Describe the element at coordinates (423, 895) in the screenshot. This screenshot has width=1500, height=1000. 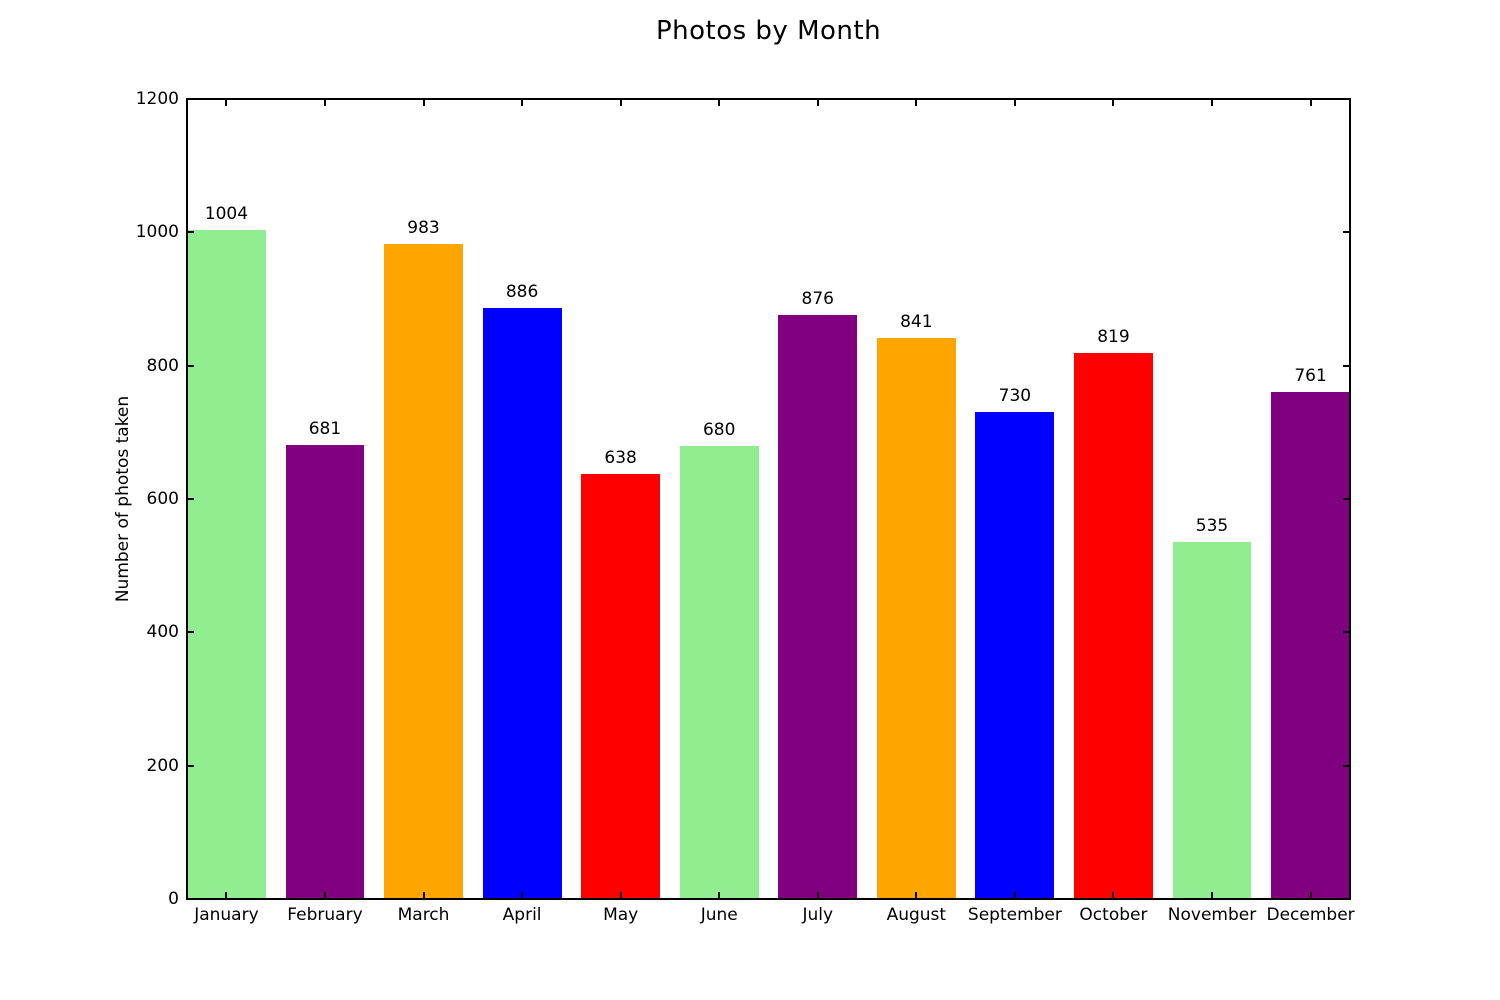
I see `x-tick-bottom-march` at that location.